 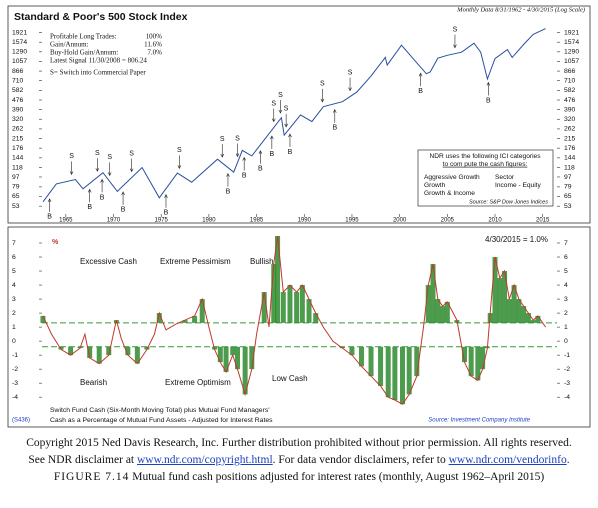 What do you see at coordinates (18, 138) in the screenshot?
I see `y-tick-label: 215` at bounding box center [18, 138].